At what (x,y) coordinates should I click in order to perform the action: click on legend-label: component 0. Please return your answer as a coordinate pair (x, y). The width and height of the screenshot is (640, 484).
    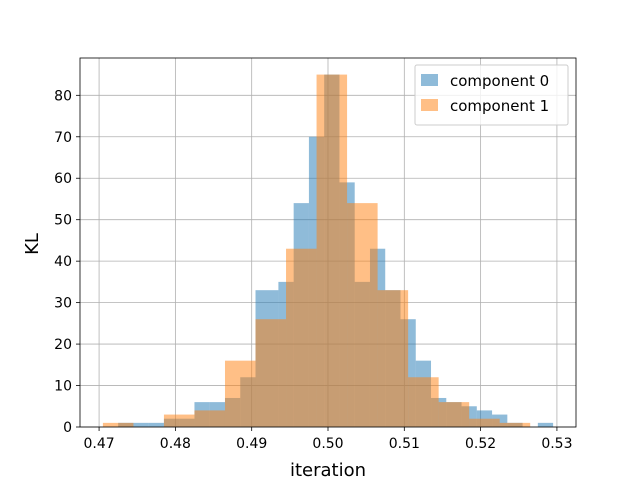
    Looking at the image, I should click on (499, 81).